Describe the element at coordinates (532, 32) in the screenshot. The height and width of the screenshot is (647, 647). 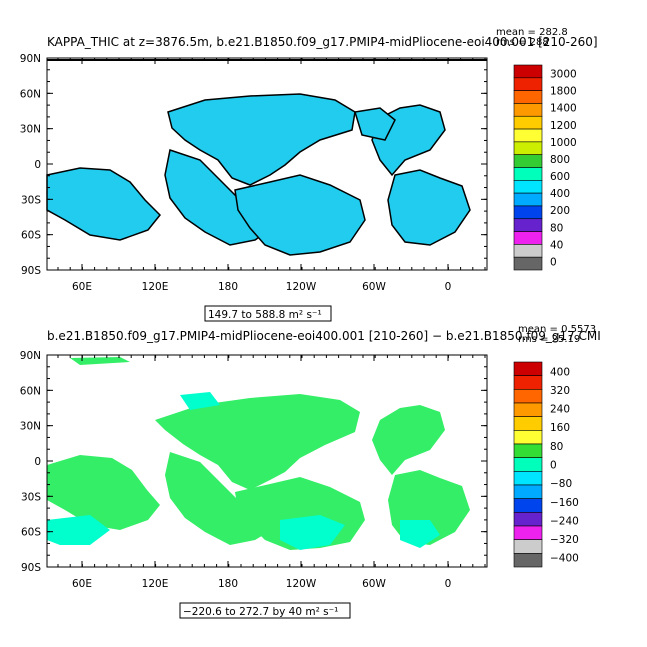
I see `panel-top-mean: mean = 282.8` at that location.